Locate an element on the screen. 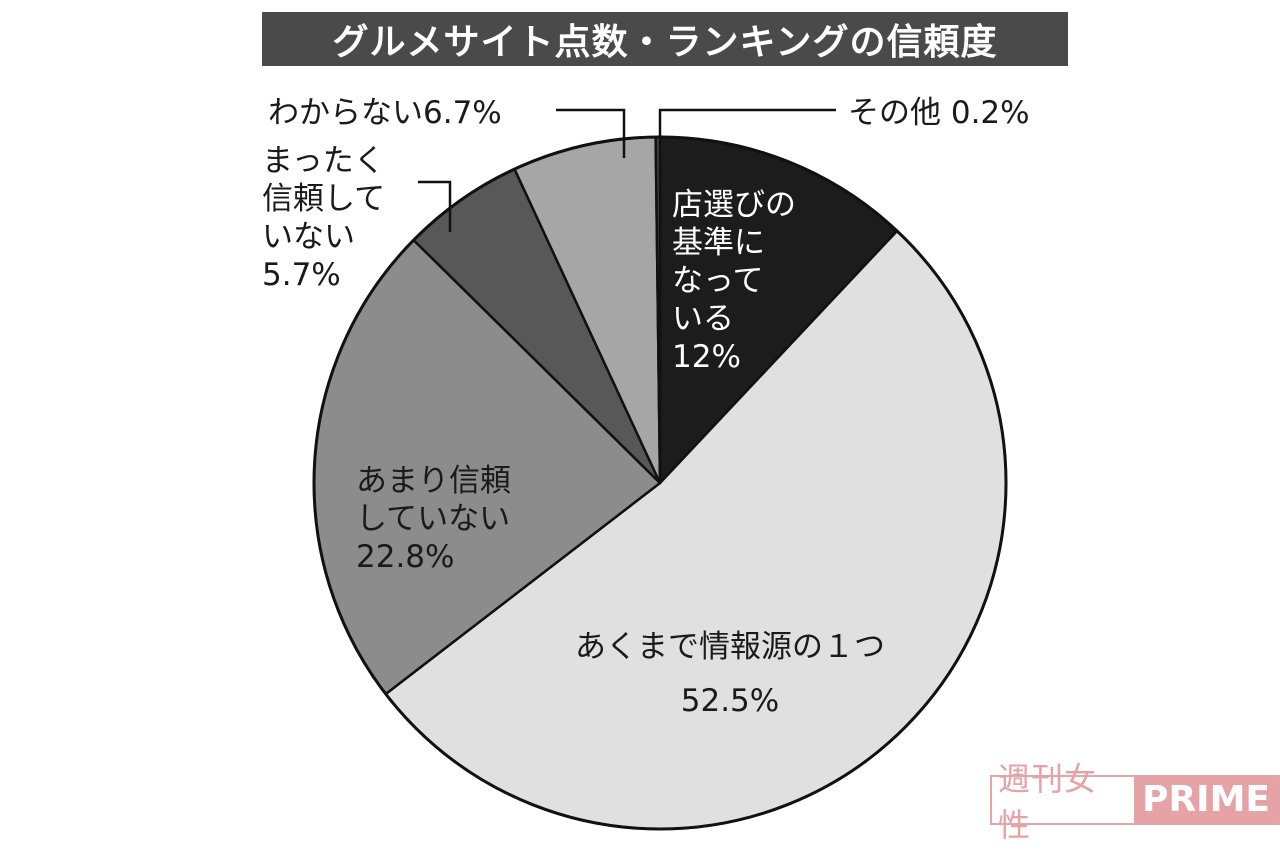 The width and height of the screenshot is (1280, 854). slice-label-no-trust: まったく 信頼して いない 5.7% is located at coordinates (323, 218).